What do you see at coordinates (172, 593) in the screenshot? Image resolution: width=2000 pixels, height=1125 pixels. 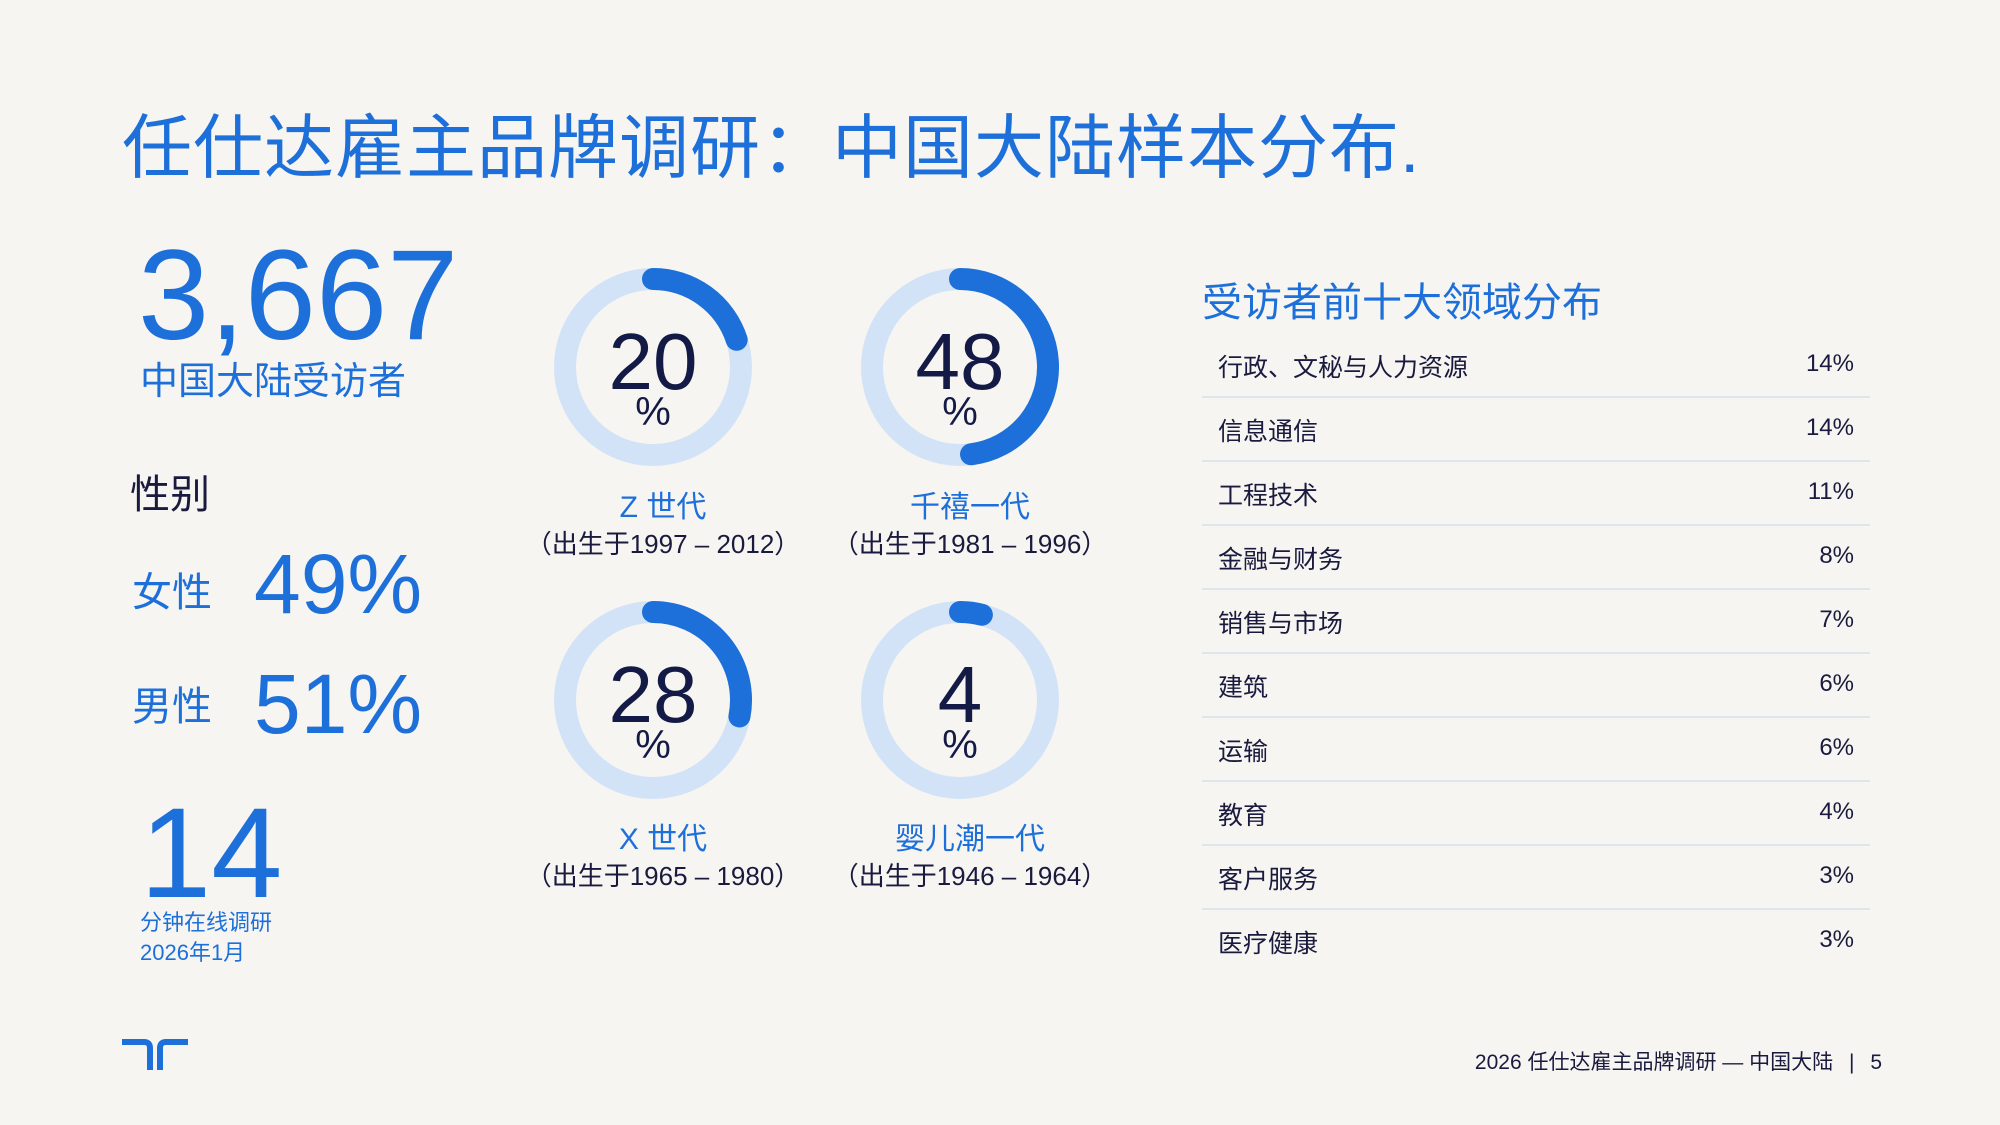 I see `female-label: 女性` at bounding box center [172, 593].